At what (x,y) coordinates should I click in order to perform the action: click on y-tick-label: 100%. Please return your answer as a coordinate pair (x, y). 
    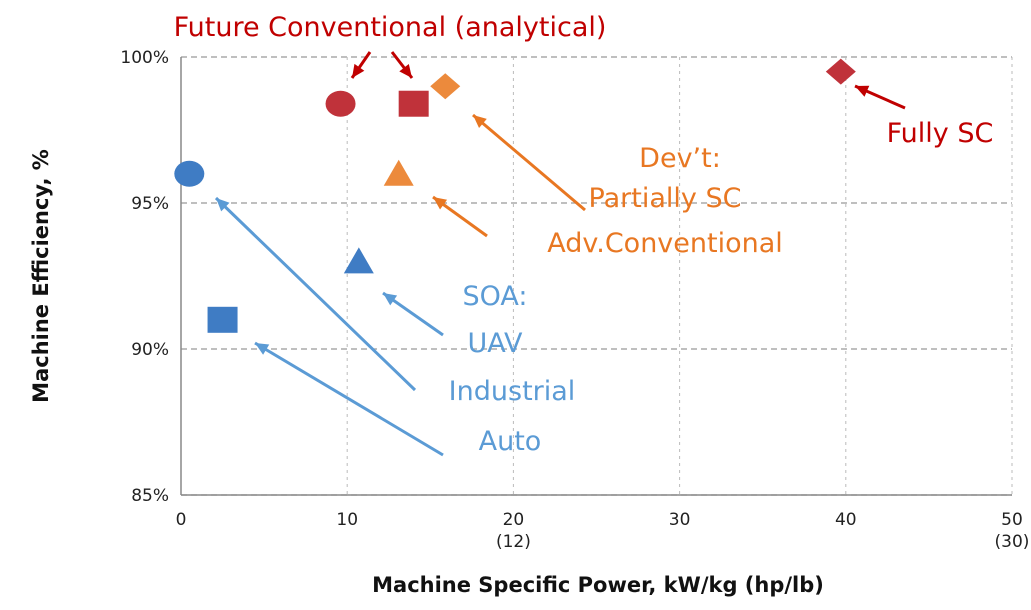
    Looking at the image, I should click on (144, 58).